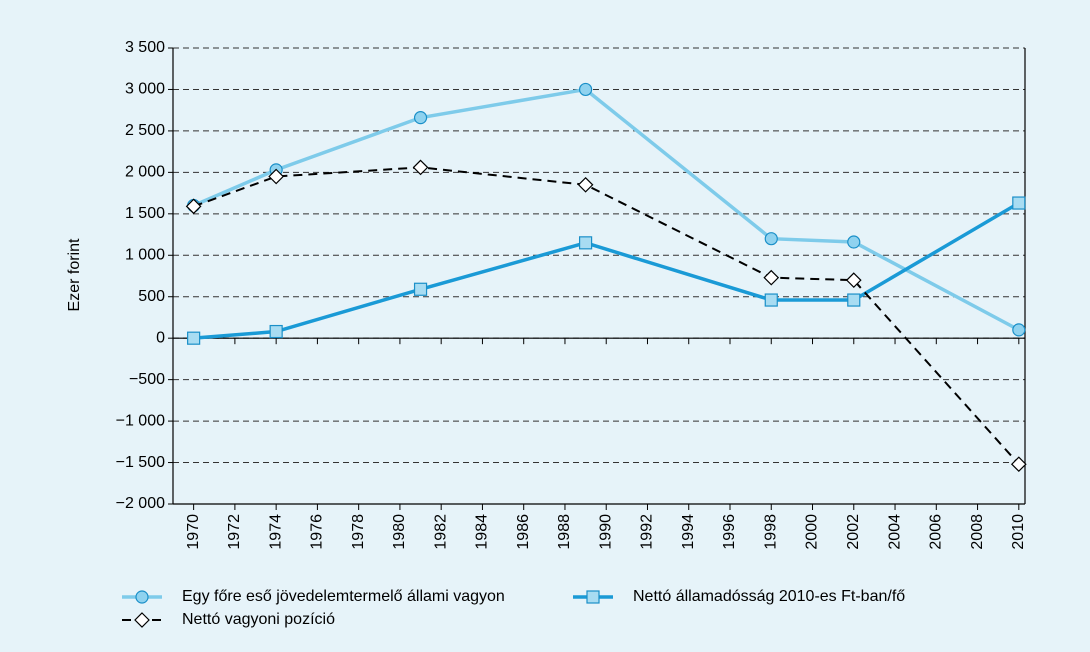 This screenshot has width=1090, height=652. I want to click on y-tick-label: −2 000, so click(140, 503).